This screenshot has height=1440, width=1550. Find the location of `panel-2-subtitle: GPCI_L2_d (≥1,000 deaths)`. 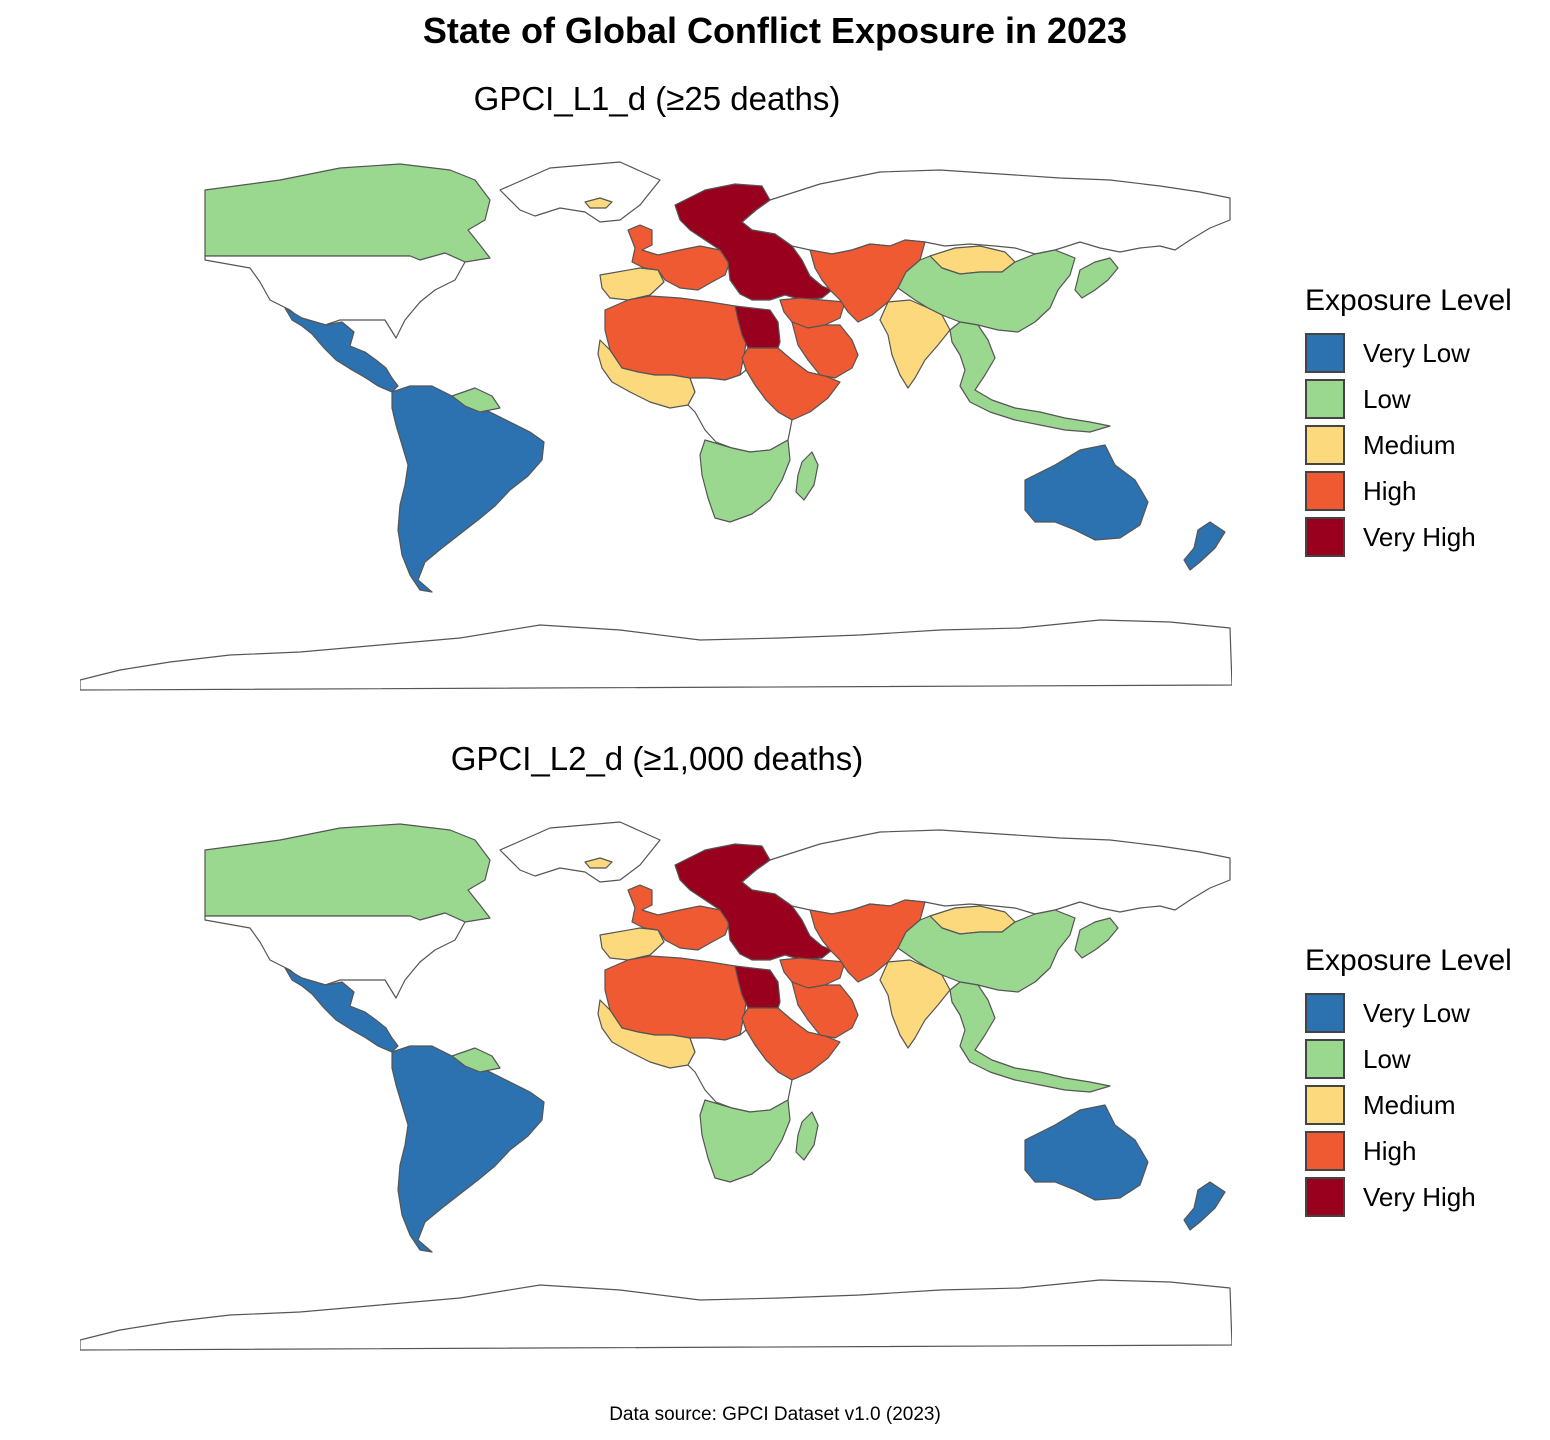

panel-2-subtitle: GPCI_L2_d (≥1,000 deaths) is located at coordinates (657, 758).